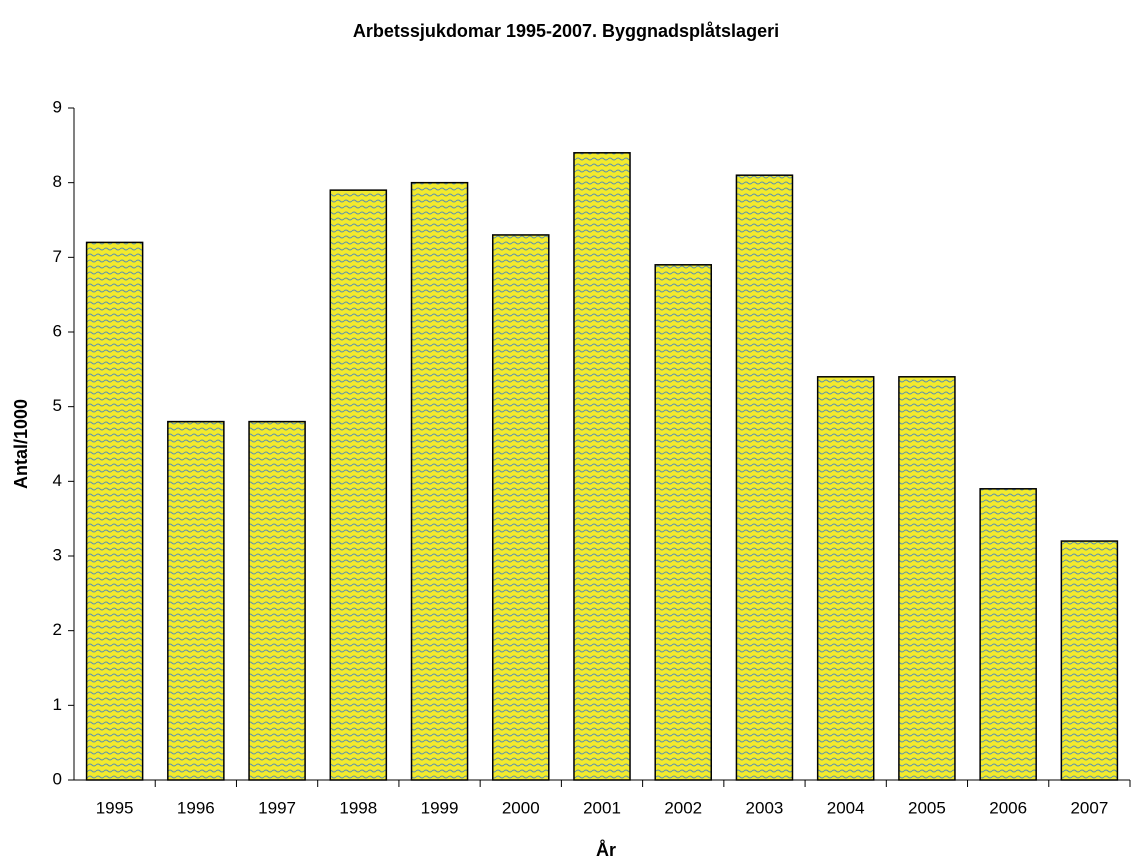 The height and width of the screenshot is (864, 1131). I want to click on y-tick-label: 8, so click(57, 181).